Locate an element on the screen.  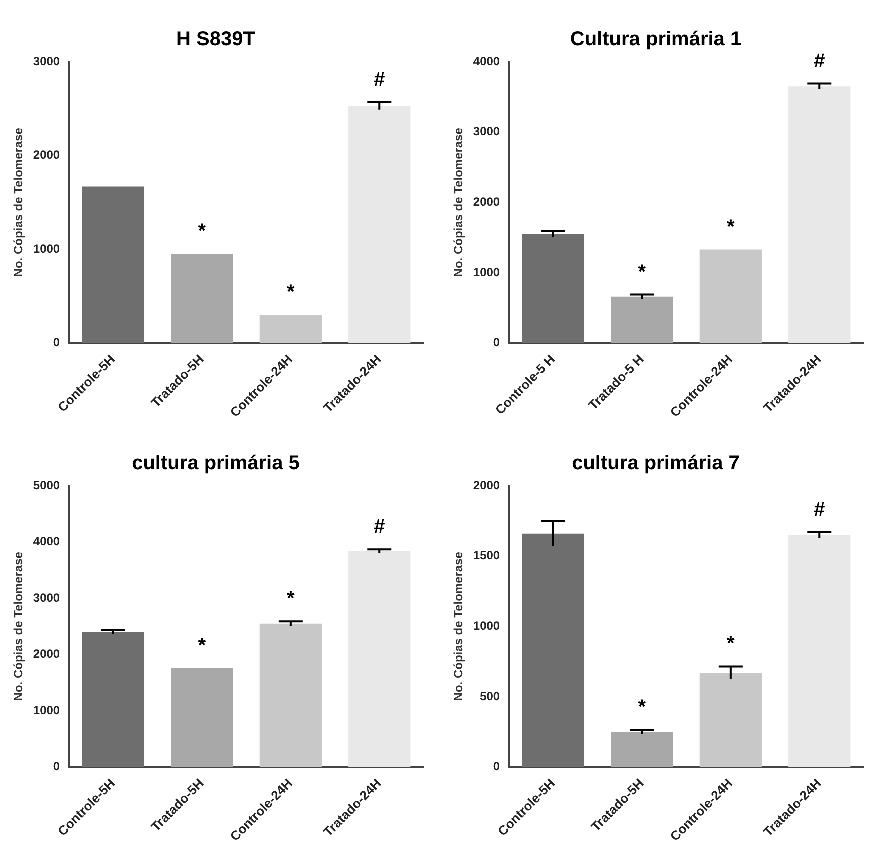
chart-title: Cultura primária 1 is located at coordinates (656, 39).